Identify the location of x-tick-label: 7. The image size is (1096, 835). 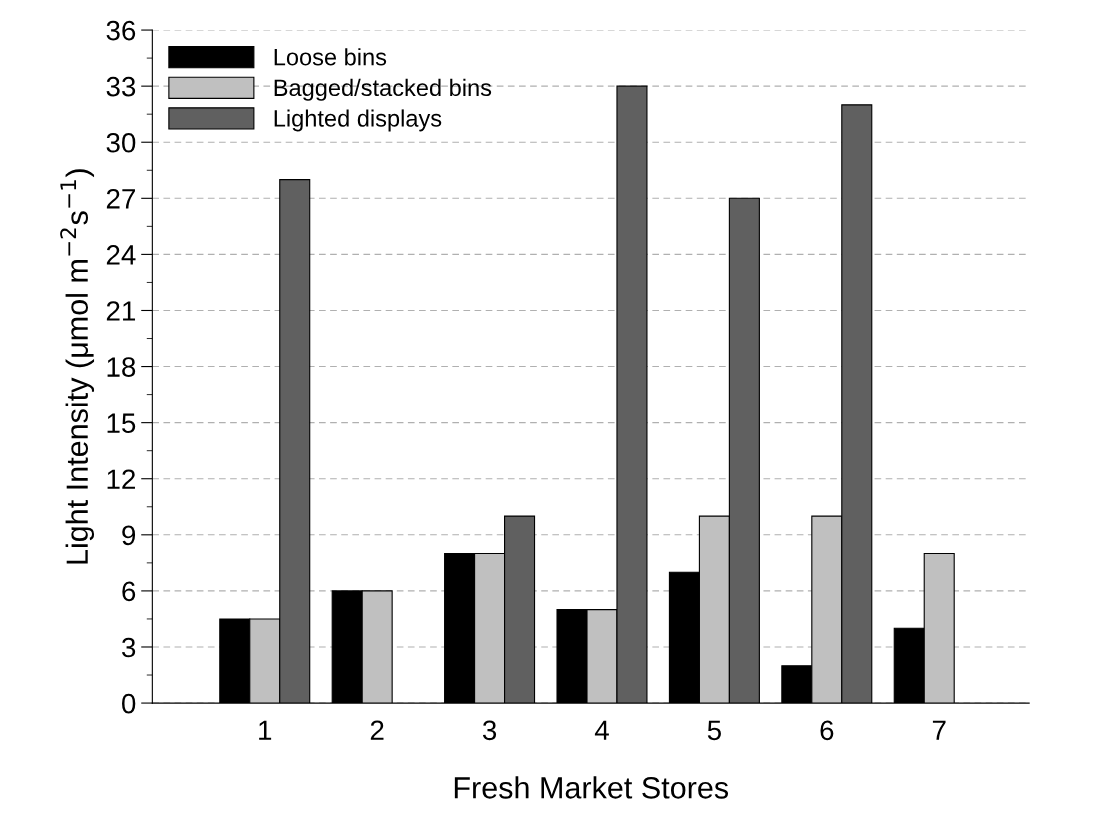
(939, 730).